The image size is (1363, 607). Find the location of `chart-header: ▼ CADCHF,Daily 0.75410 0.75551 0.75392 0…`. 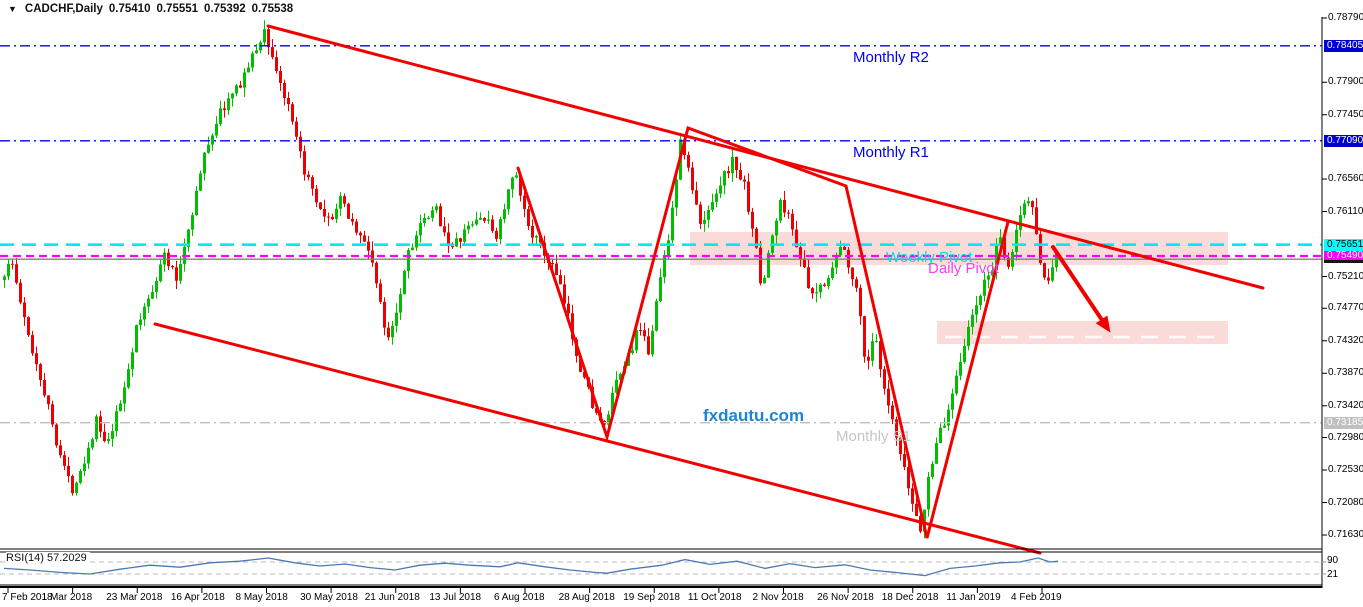

chart-header: ▼ CADCHF,Daily 0.75410 0.75551 0.75392 0… is located at coordinates (150, 9).